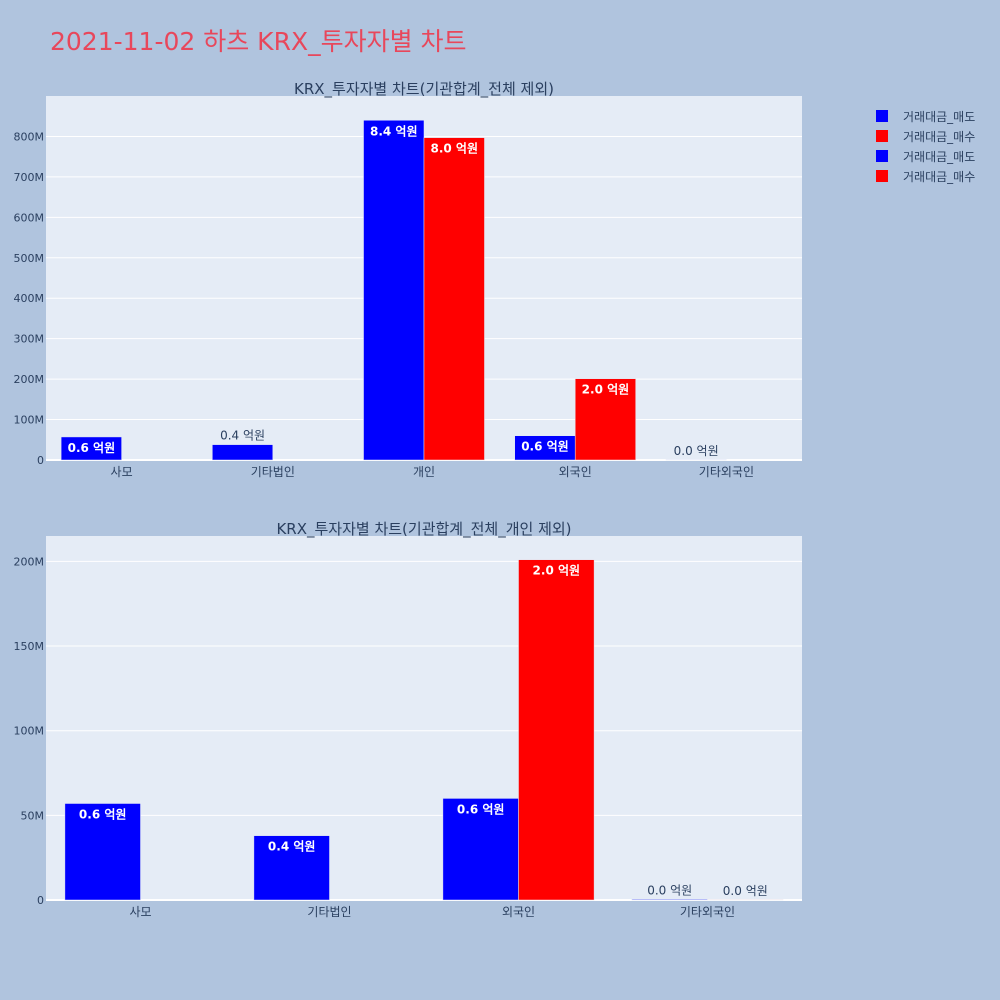 This screenshot has width=1000, height=1000. Describe the element at coordinates (423, 529) in the screenshot. I see `subplot-title: KRX_투자자별 차트(기관합계_전체_개인 제외)` at that location.